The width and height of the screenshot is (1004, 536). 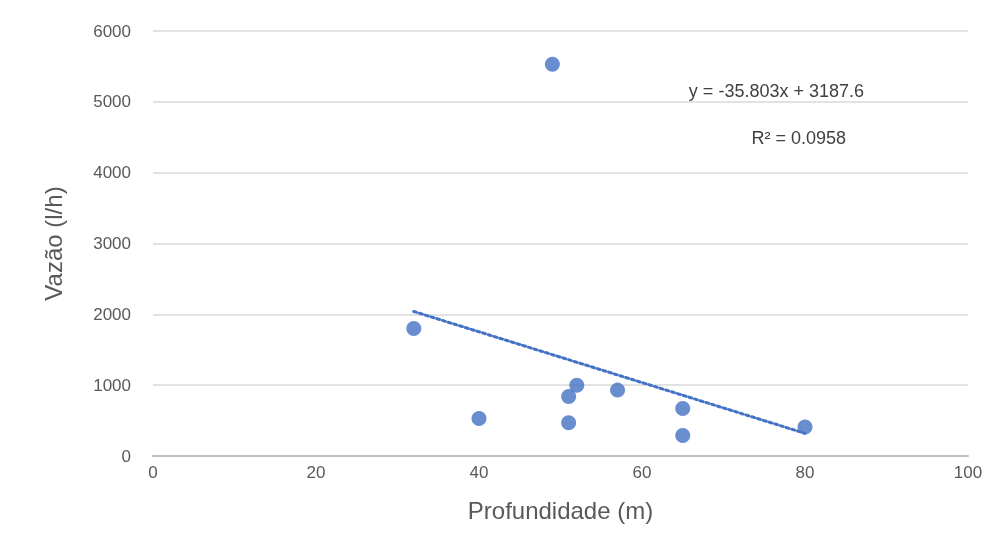 What do you see at coordinates (112, 314) in the screenshot?
I see `y-tick-label: 2000` at bounding box center [112, 314].